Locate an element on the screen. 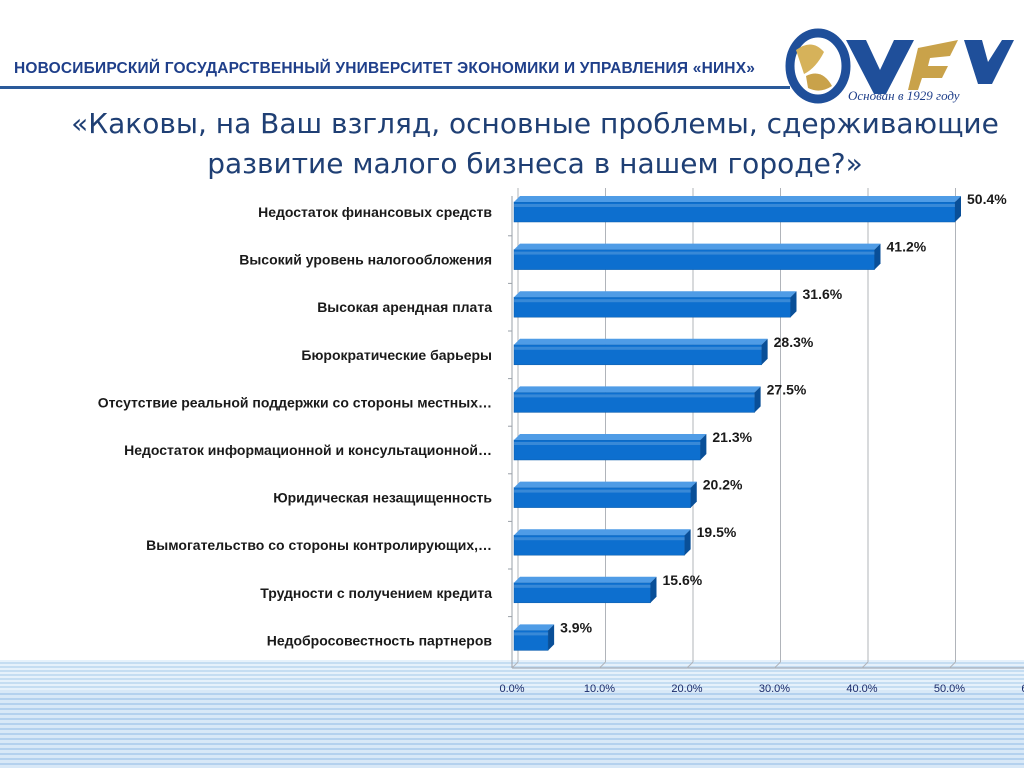  x-tick-label: 50.0% is located at coordinates (949, 689).